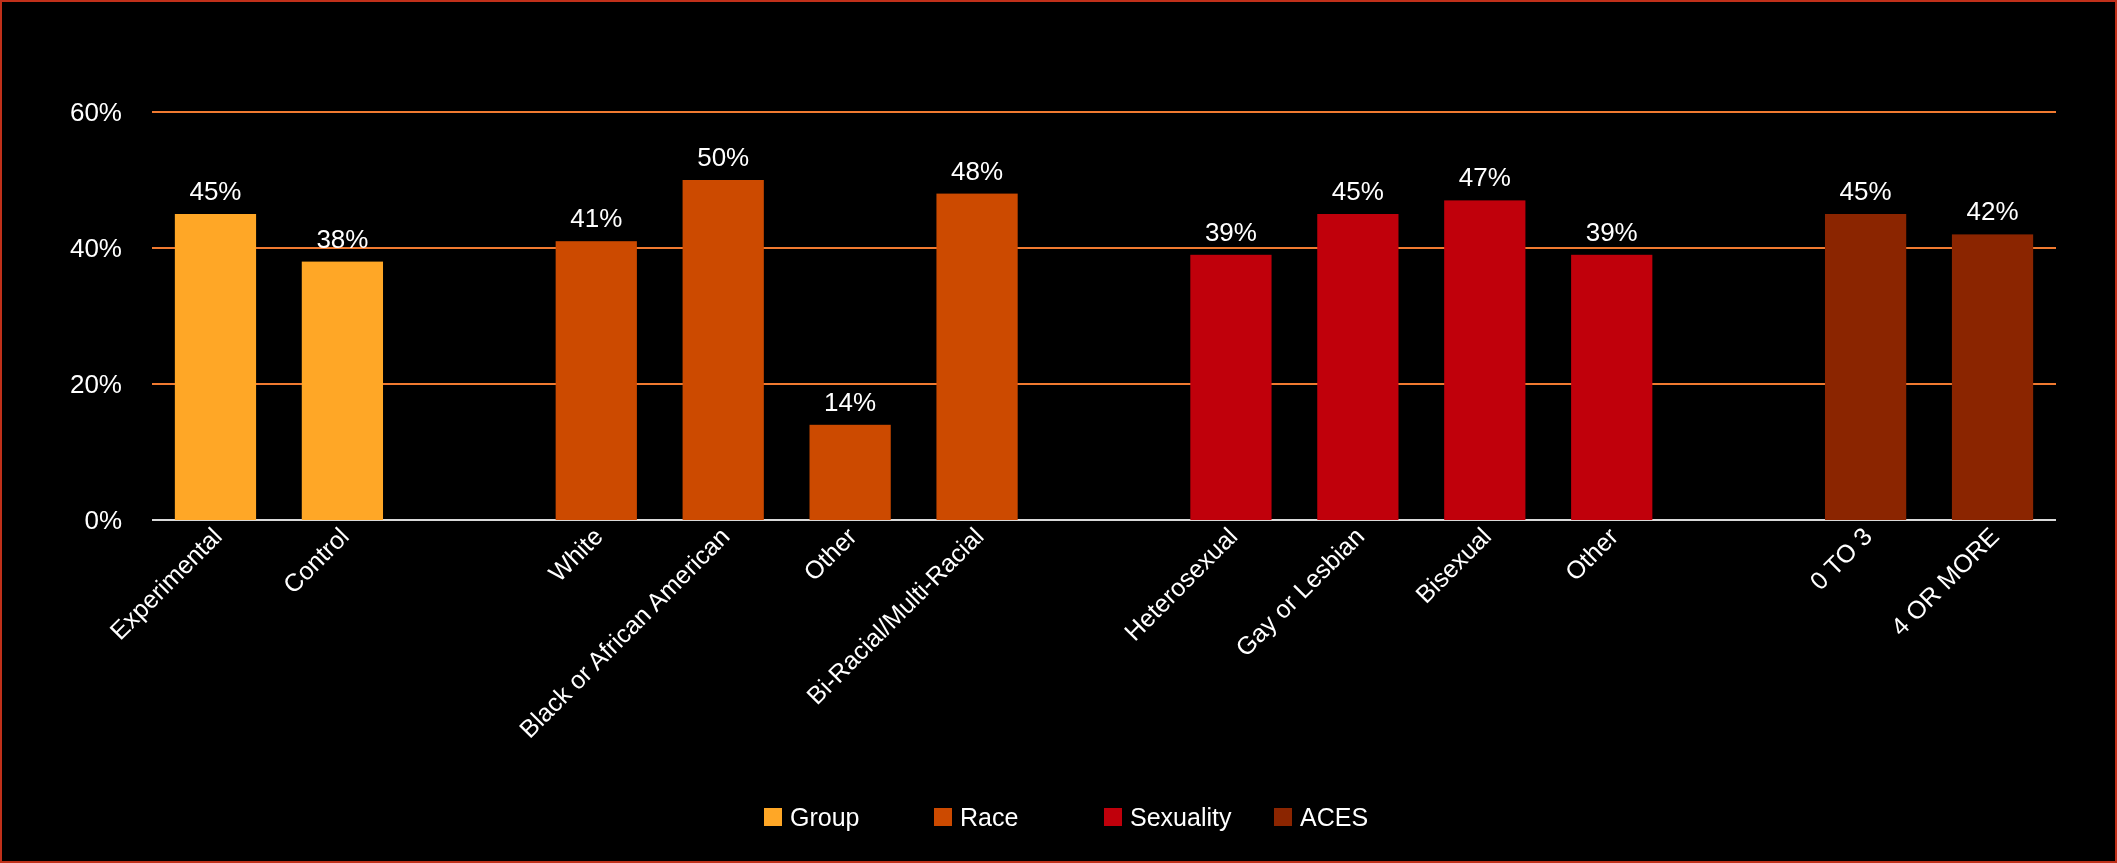 This screenshot has width=2117, height=863. What do you see at coordinates (95, 112) in the screenshot?
I see `y-tick-label: 60%` at bounding box center [95, 112].